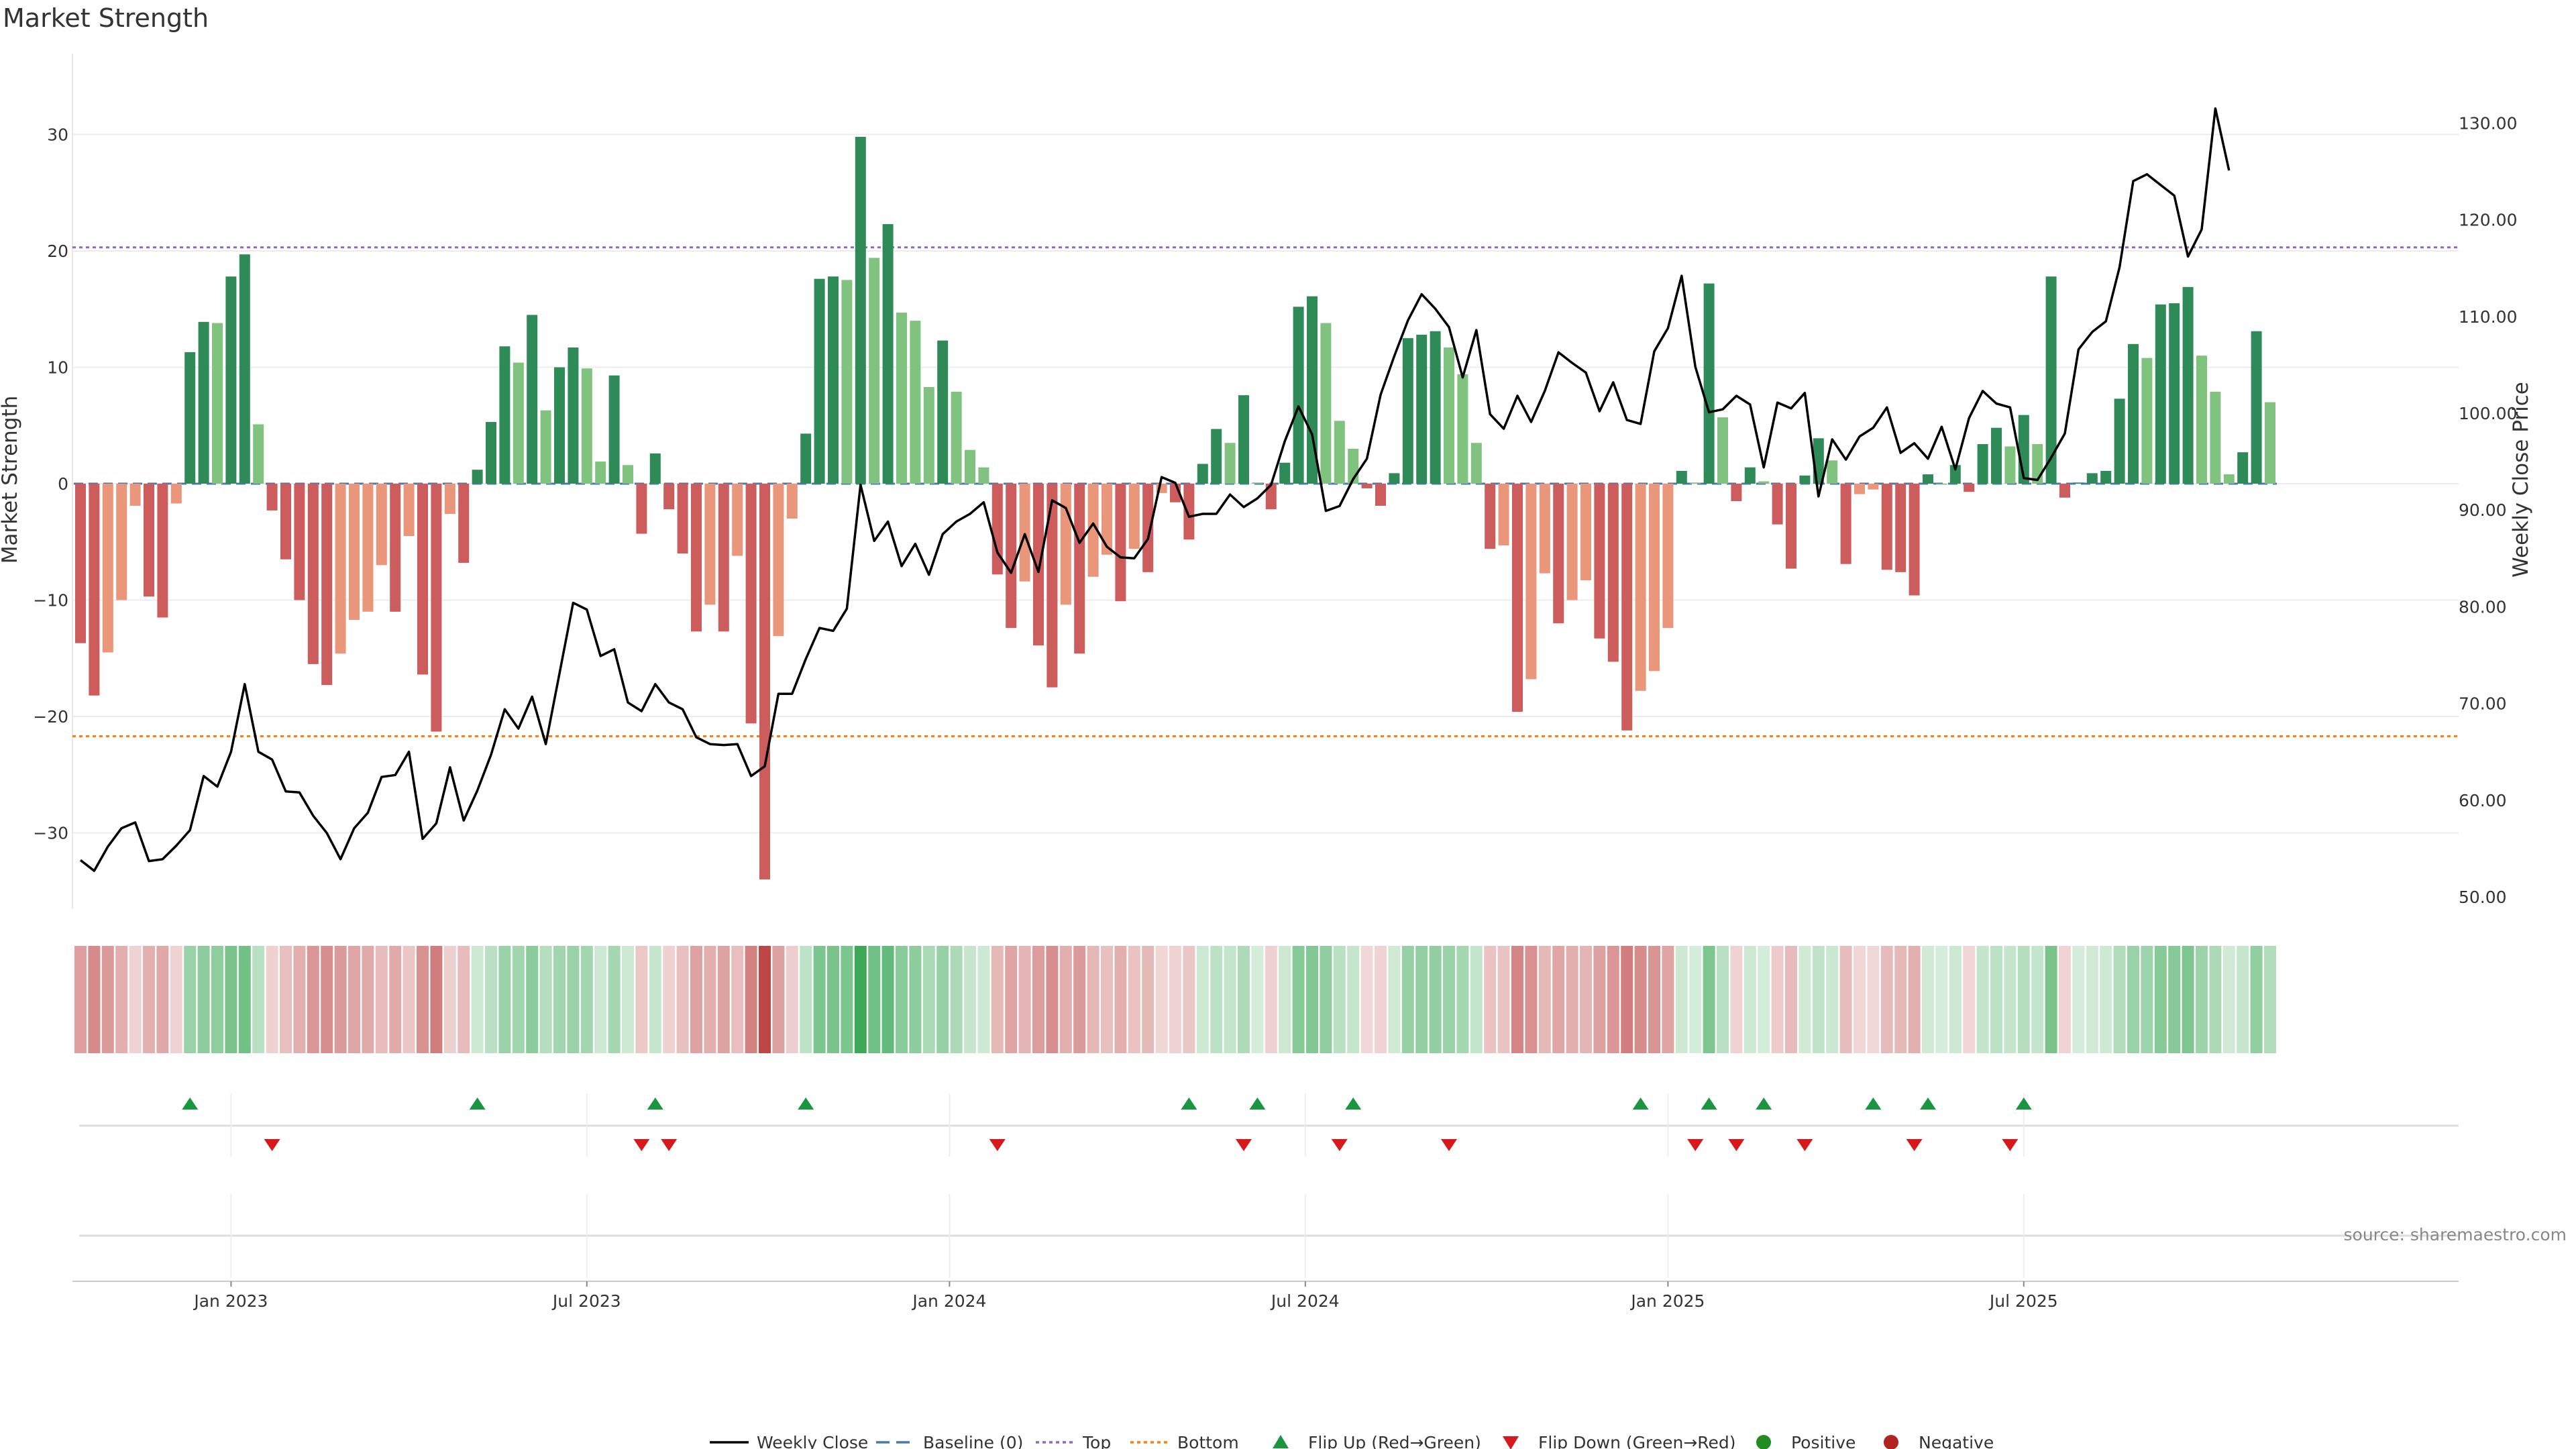  What do you see at coordinates (948, 1301) in the screenshot?
I see `x-tick-label: Jan 2024` at bounding box center [948, 1301].